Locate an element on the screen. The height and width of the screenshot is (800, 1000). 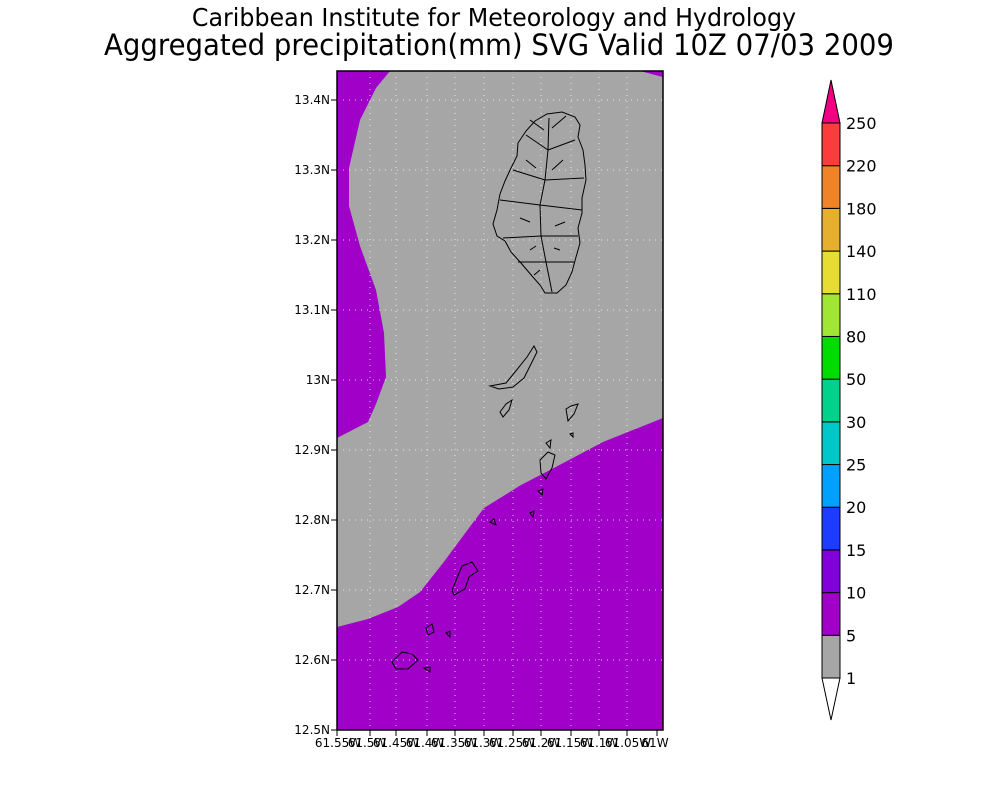
lon-label-61-1: 61.1W is located at coordinates (599, 743).